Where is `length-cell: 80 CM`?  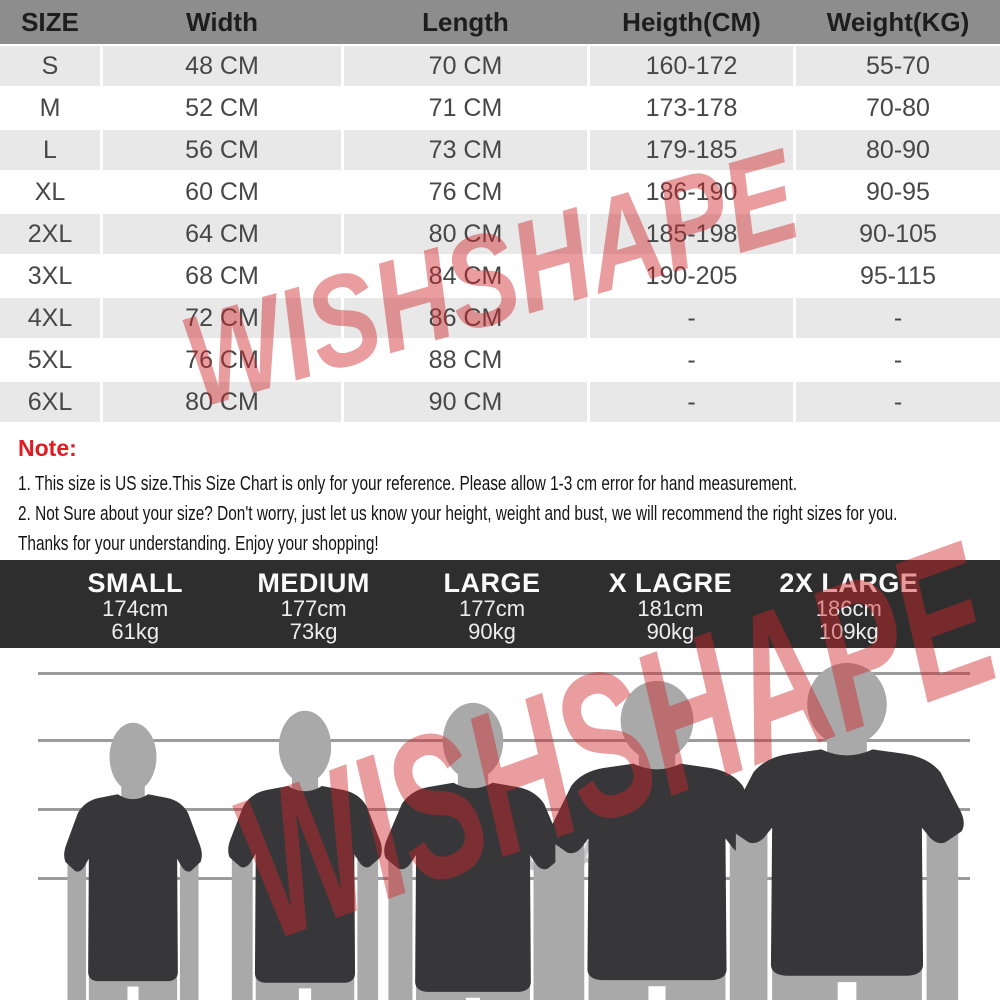
length-cell: 80 CM is located at coordinates (465, 234).